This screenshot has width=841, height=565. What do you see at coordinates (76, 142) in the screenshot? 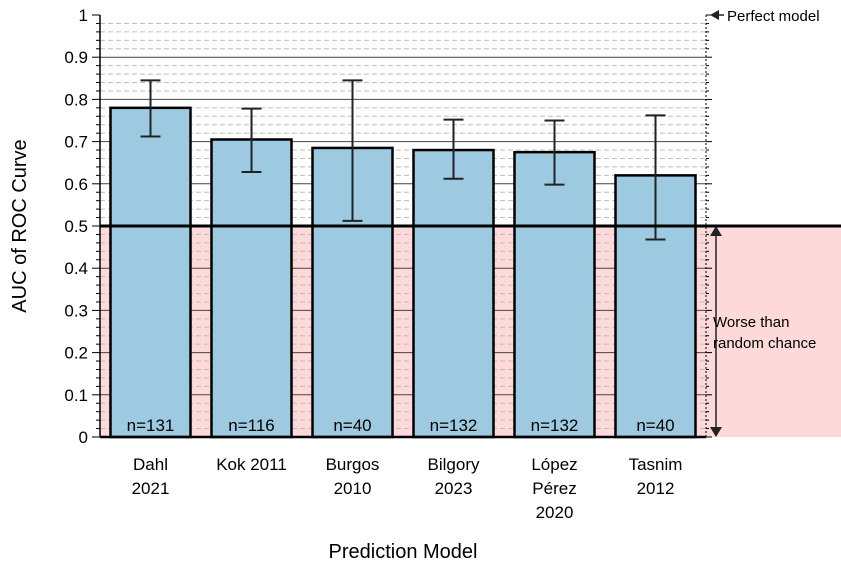
I see `y-tick-label: 0.7` at bounding box center [76, 142].